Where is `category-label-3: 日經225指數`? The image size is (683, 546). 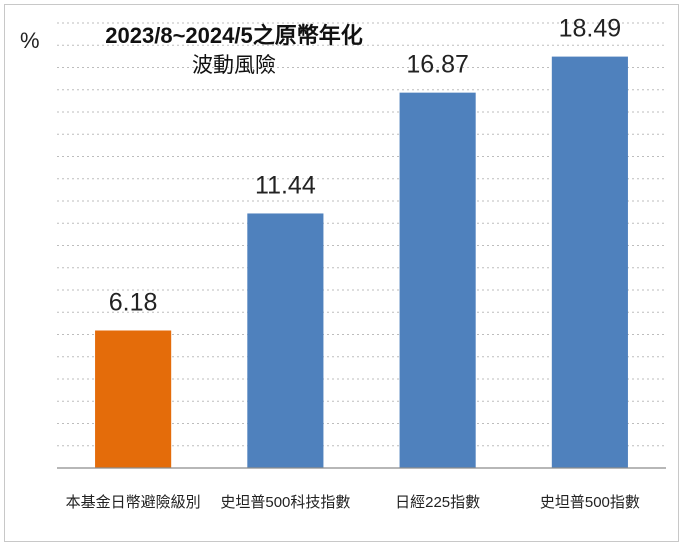
category-label-3: 日經225指數 is located at coordinates (437, 502).